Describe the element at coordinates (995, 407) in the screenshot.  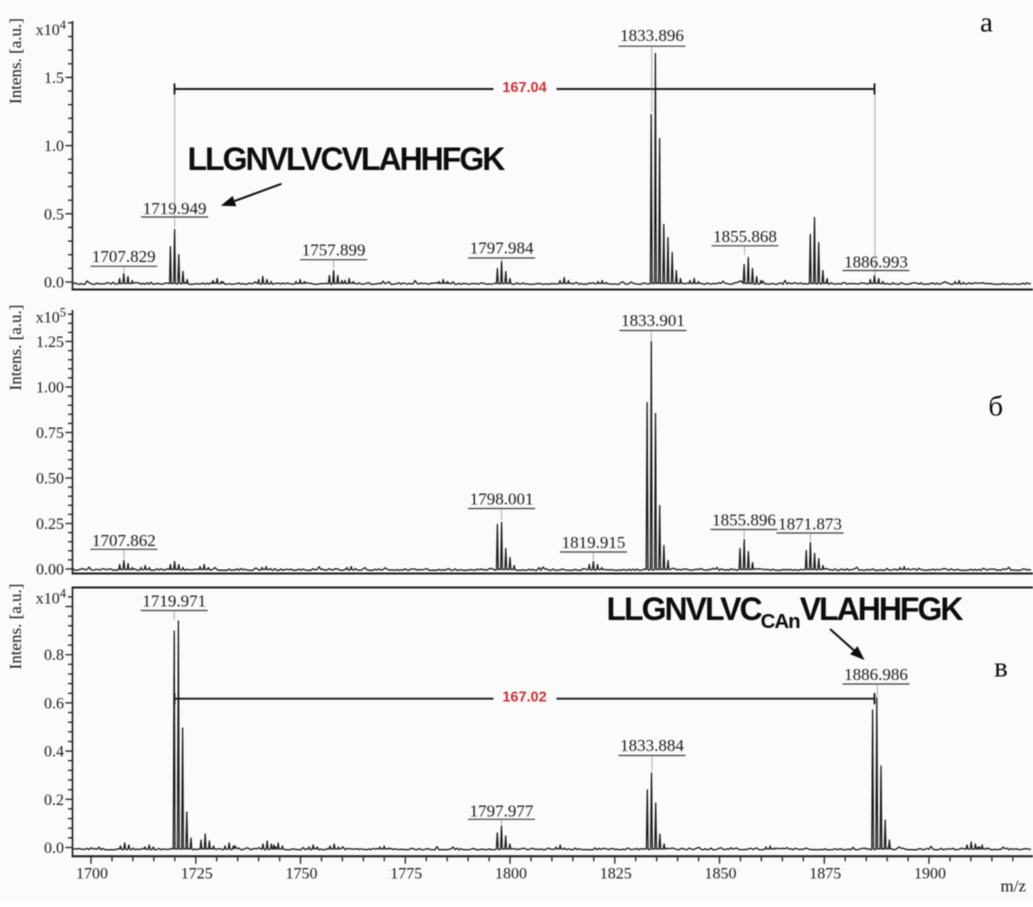
I see `svg-text: б` at that location.